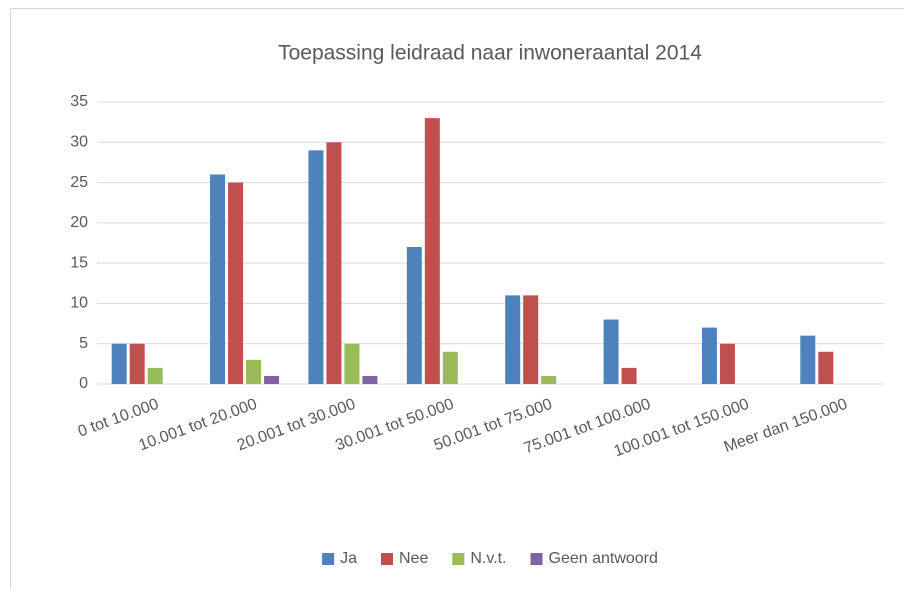  What do you see at coordinates (79, 222) in the screenshot?
I see `y-tick-label: 20` at bounding box center [79, 222].